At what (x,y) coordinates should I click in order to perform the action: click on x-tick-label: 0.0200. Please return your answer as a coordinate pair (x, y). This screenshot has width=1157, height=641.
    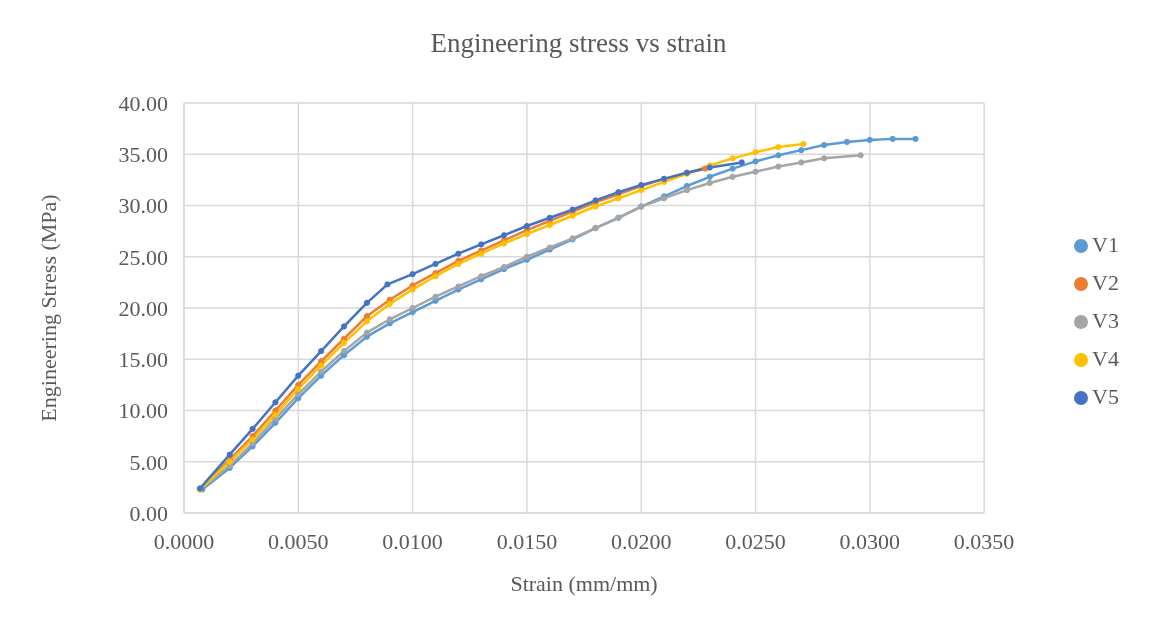
    Looking at the image, I should click on (641, 541).